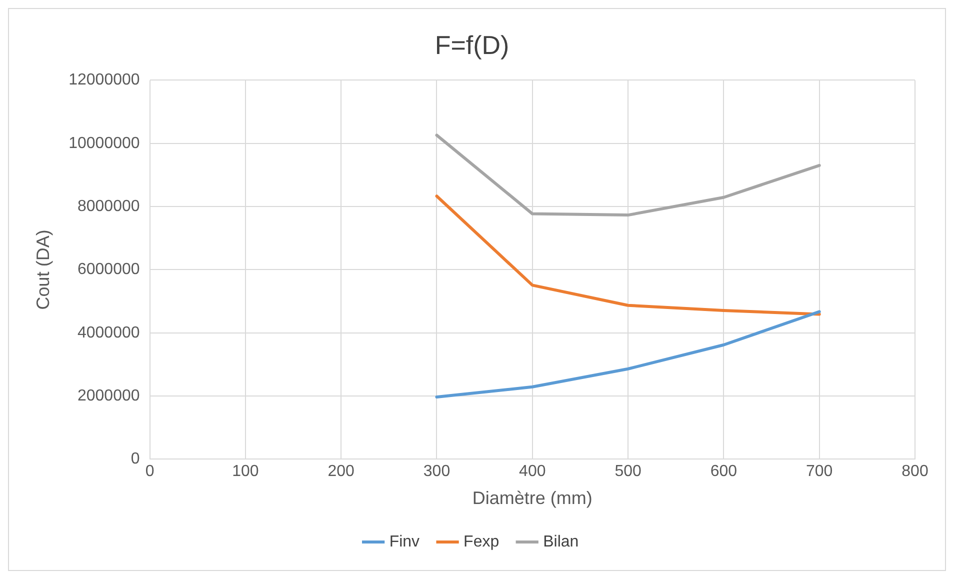  Describe the element at coordinates (245, 471) in the screenshot. I see `x-tick-label: 100` at that location.